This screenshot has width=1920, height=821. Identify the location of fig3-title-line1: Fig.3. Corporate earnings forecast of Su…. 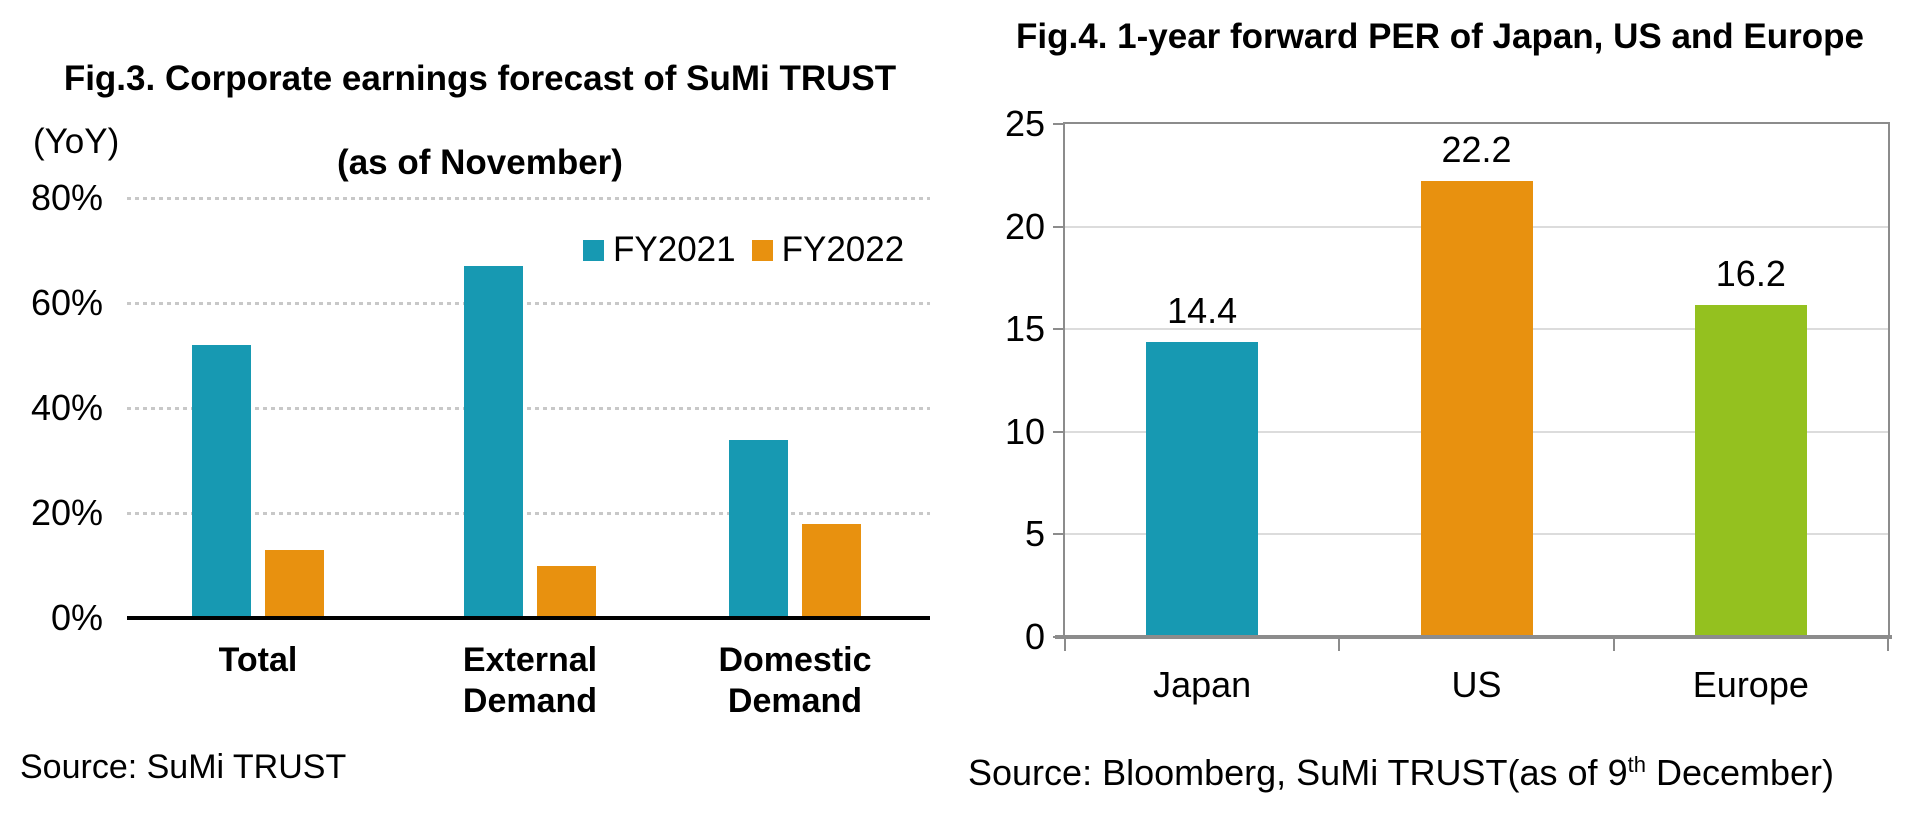
(480, 78).